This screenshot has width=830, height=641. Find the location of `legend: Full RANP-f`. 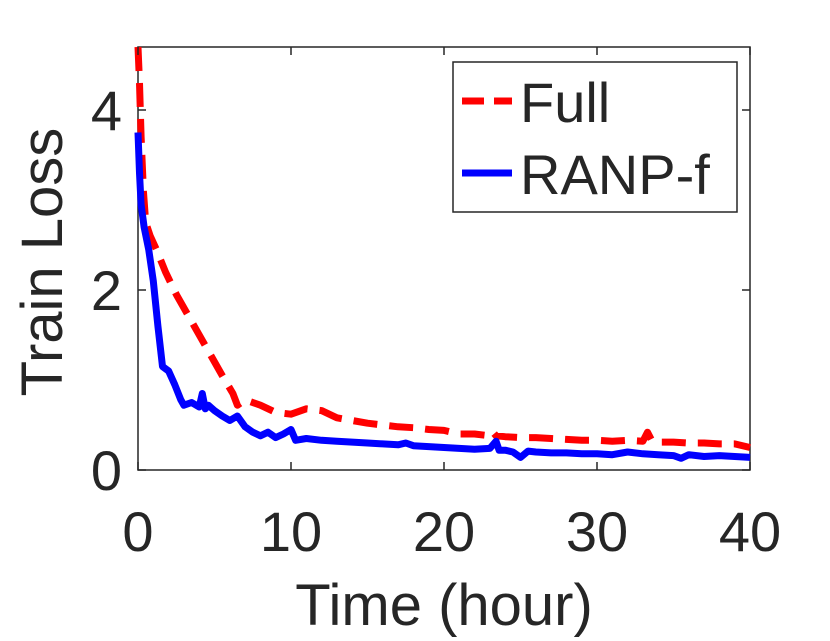

legend: Full RANP-f is located at coordinates (595, 137).